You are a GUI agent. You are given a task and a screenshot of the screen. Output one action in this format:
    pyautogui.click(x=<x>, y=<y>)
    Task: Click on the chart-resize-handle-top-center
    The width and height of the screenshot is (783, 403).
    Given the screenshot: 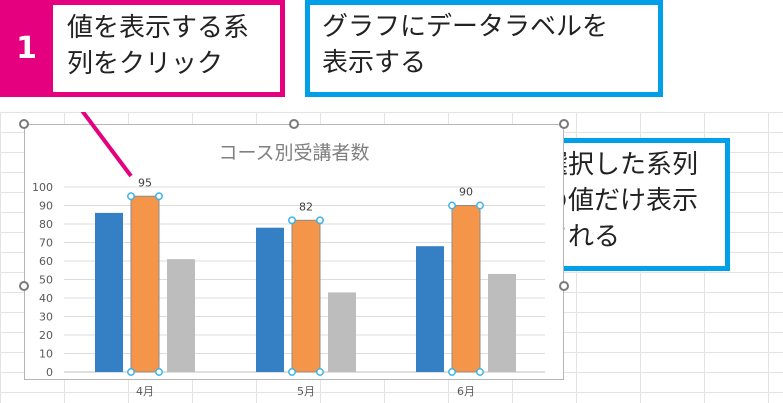 What is the action you would take?
    pyautogui.click(x=294, y=124)
    